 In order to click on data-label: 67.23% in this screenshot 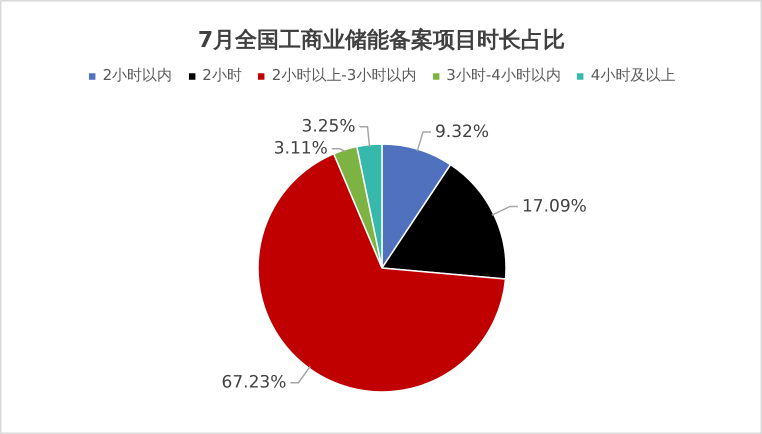, I will do `click(254, 382)`.